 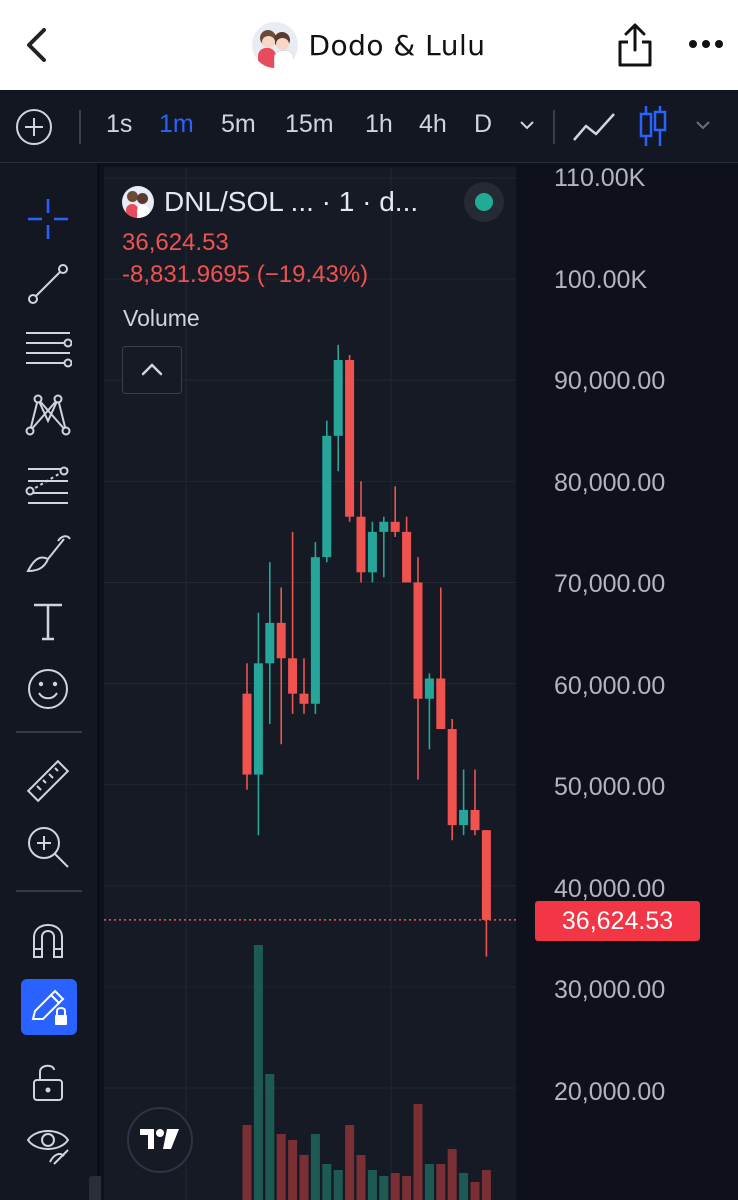 I want to click on pencil-lock-icon, so click(x=49, y=1007).